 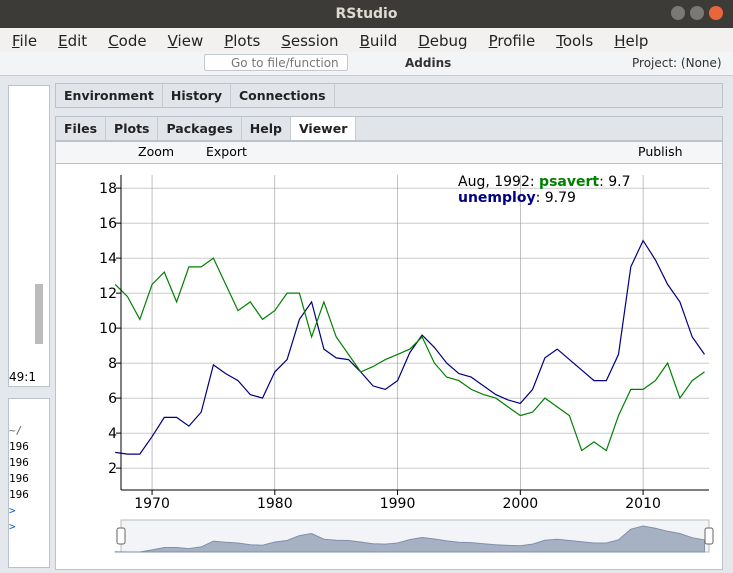 I want to click on legend-value: 9.7, so click(x=619, y=182).